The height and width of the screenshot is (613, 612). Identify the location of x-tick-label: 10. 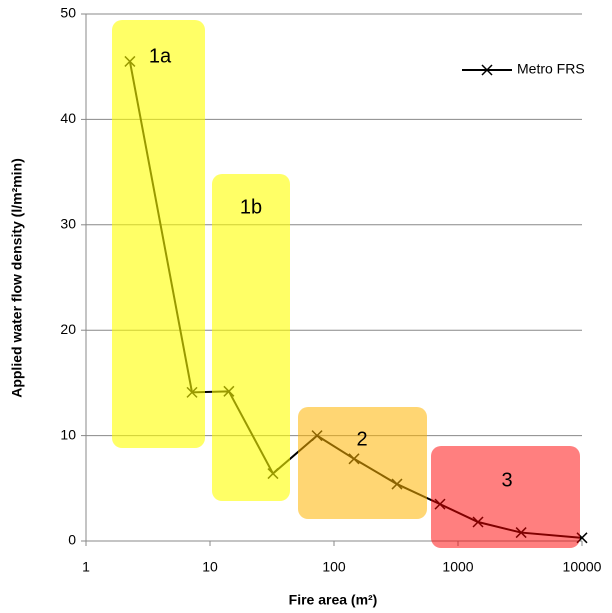
(210, 567).